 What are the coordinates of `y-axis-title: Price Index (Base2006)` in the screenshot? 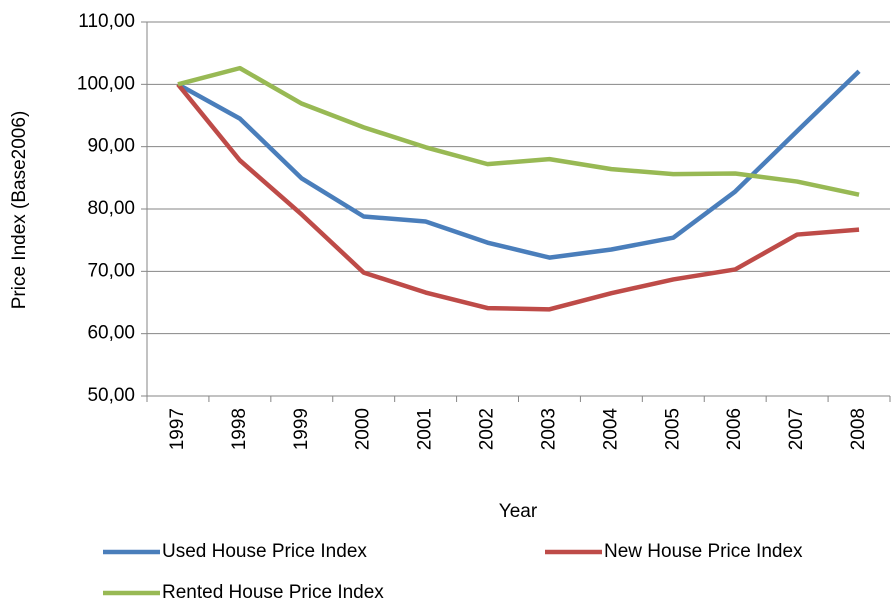 It's located at (19, 210).